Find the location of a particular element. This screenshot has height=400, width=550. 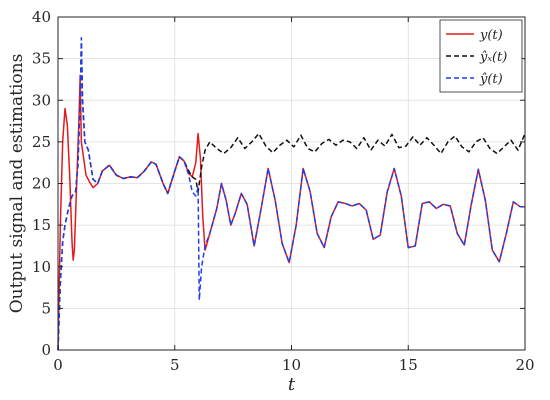

legend-label-3: 𝑦̂(𝑡) is located at coordinates (491, 79).